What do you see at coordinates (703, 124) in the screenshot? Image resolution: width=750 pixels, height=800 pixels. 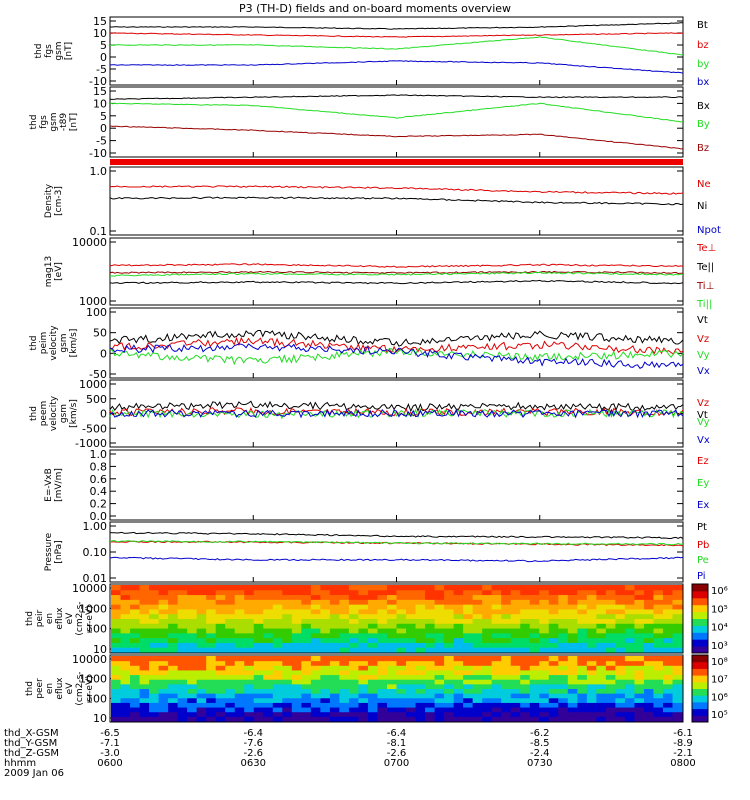 I see `legend-fgs_gsm_t89-1: By` at bounding box center [703, 124].